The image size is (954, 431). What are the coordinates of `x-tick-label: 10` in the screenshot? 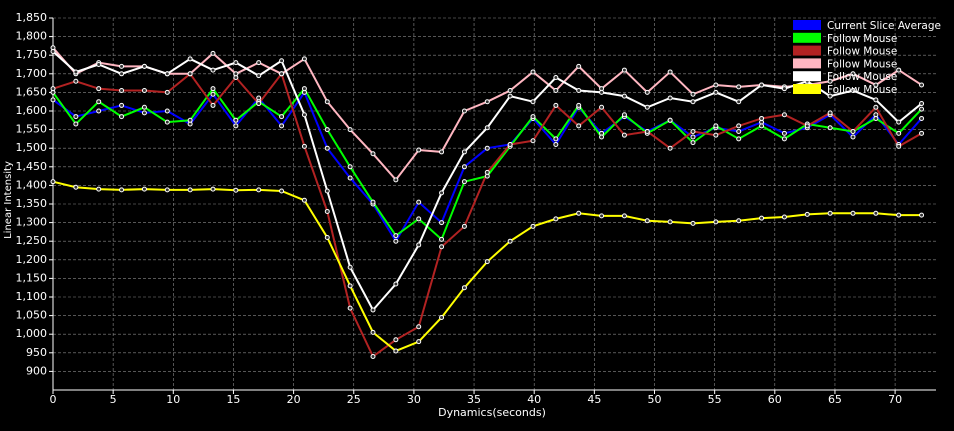 It's located at (173, 399).